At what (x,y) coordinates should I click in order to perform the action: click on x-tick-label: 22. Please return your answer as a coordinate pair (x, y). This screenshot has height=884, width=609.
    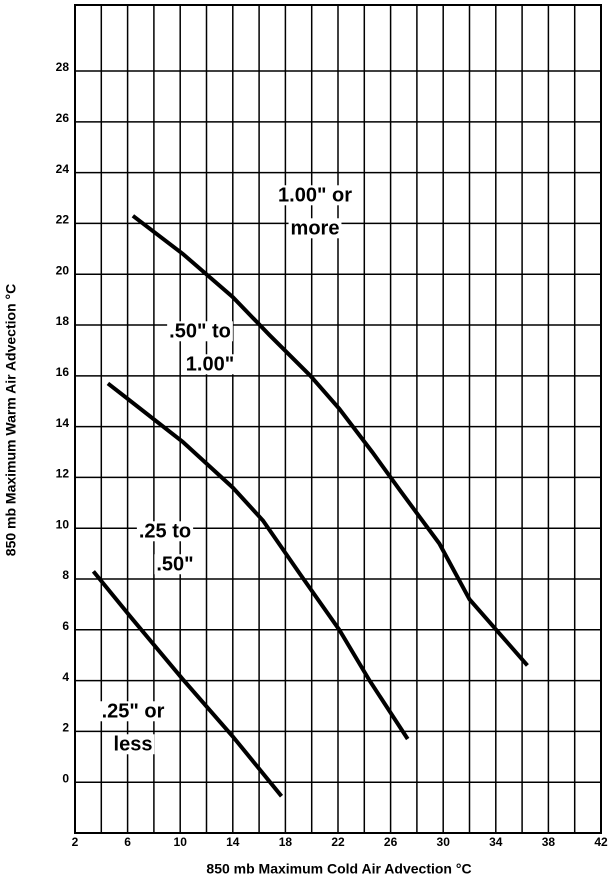
    Looking at the image, I should click on (338, 842).